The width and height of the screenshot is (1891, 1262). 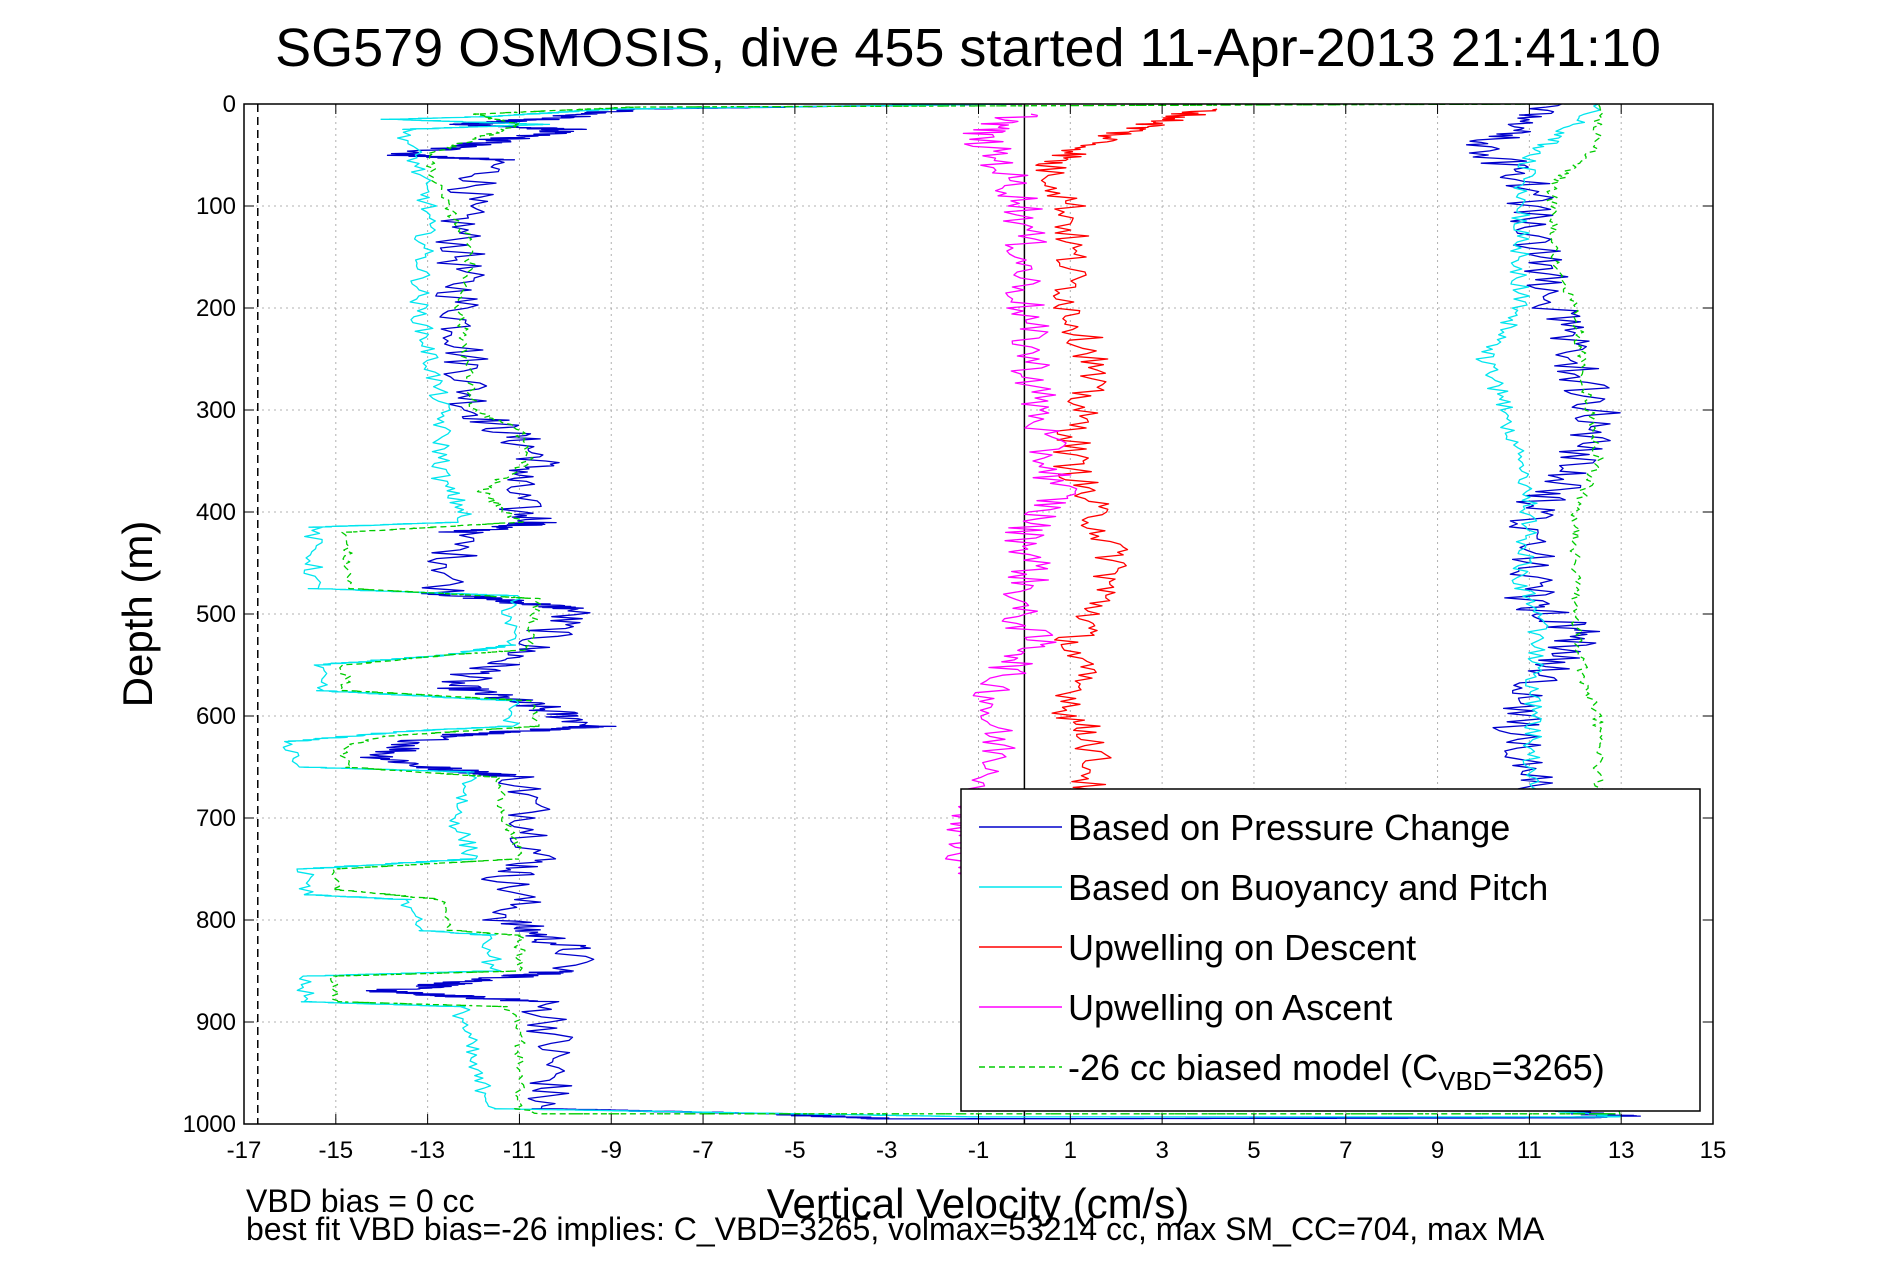 I want to click on legend-box, so click(x=1330, y=950).